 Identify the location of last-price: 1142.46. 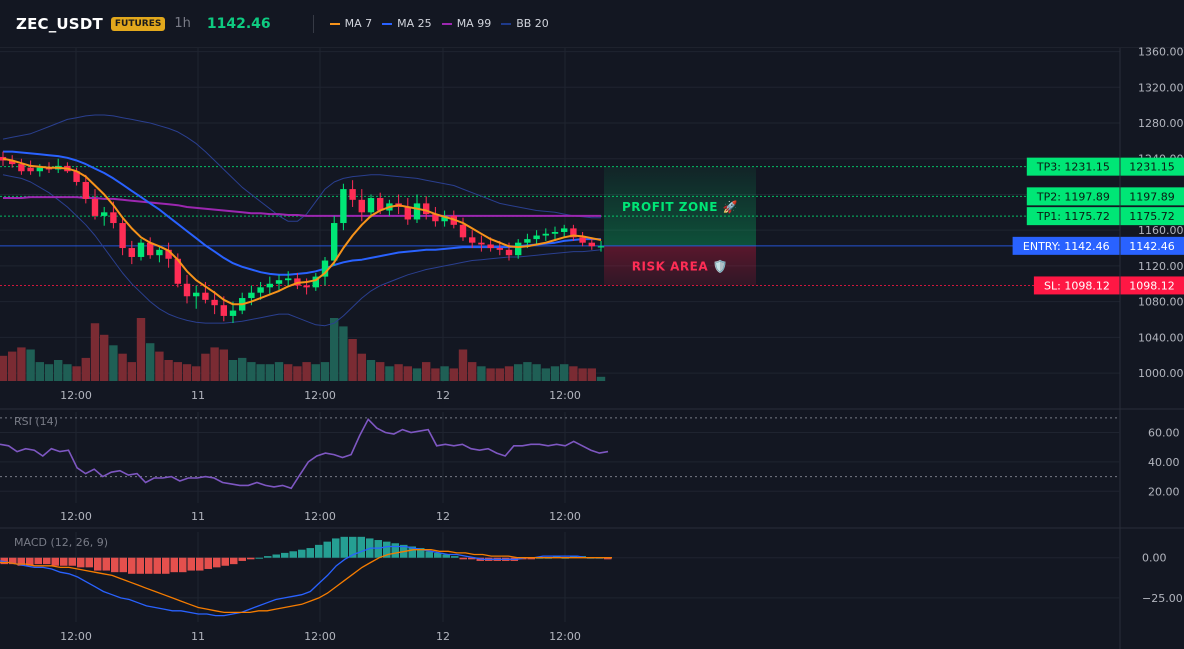
(238, 23).